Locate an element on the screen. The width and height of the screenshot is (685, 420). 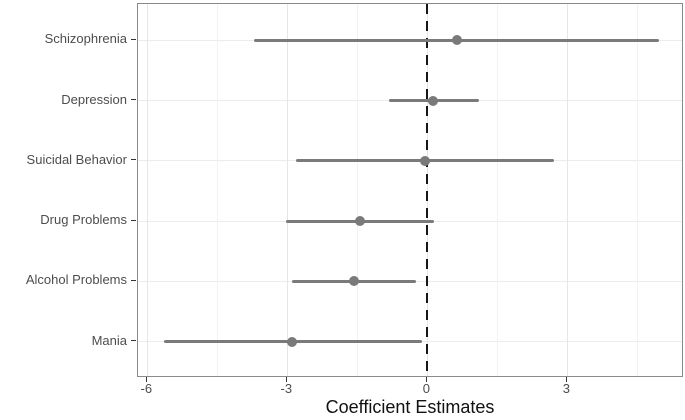
x-tick-label: 3 is located at coordinates (566, 388).